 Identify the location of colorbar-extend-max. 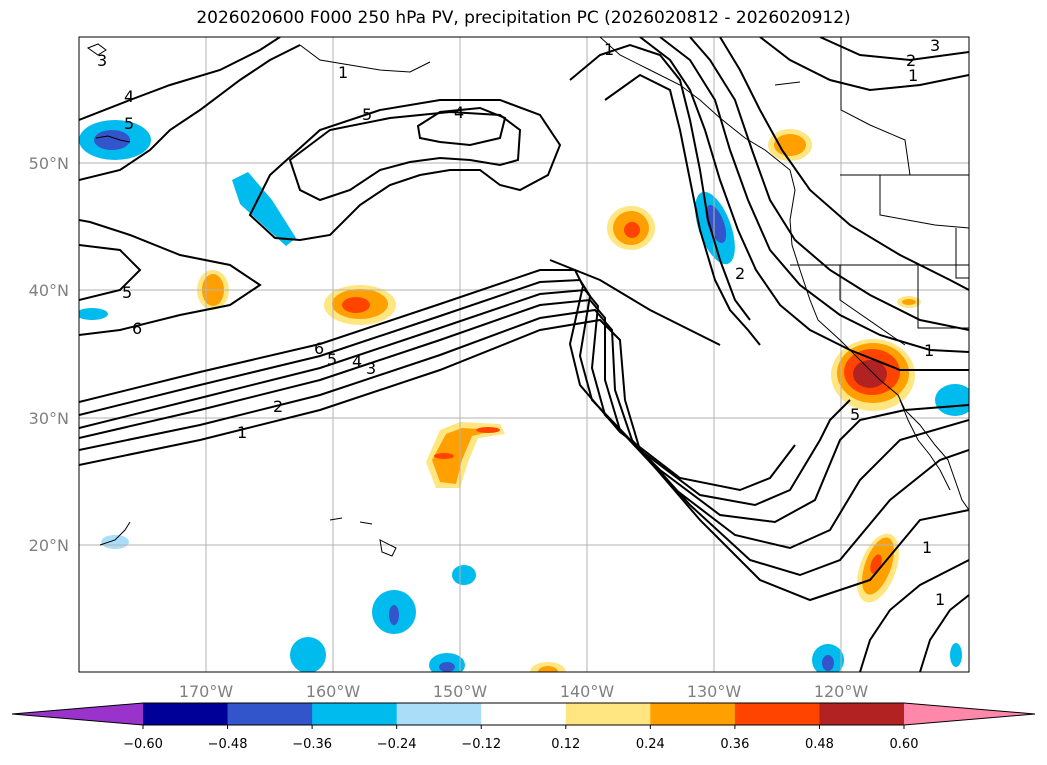
(969, 714).